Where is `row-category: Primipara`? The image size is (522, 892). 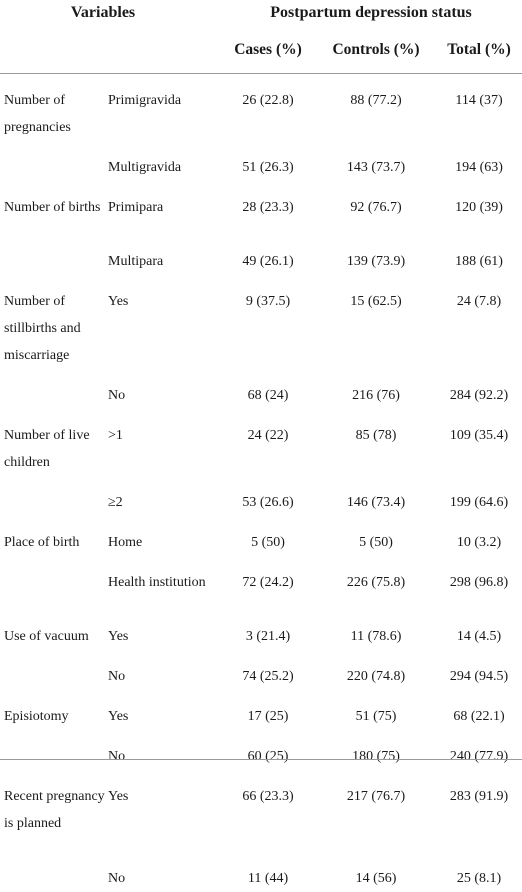
row-category: Primipara is located at coordinates (136, 207).